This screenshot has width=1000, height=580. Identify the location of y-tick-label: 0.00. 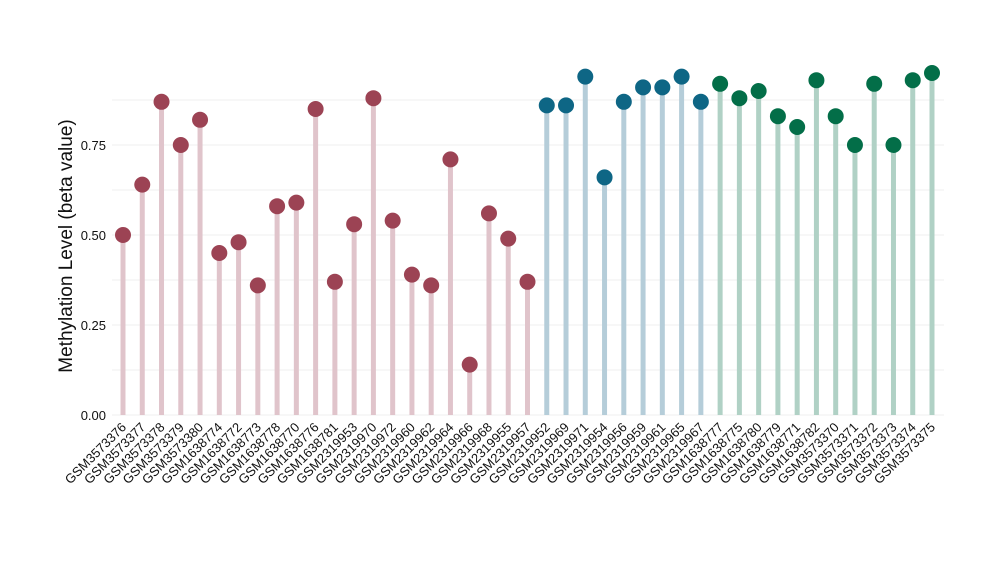
(93, 415).